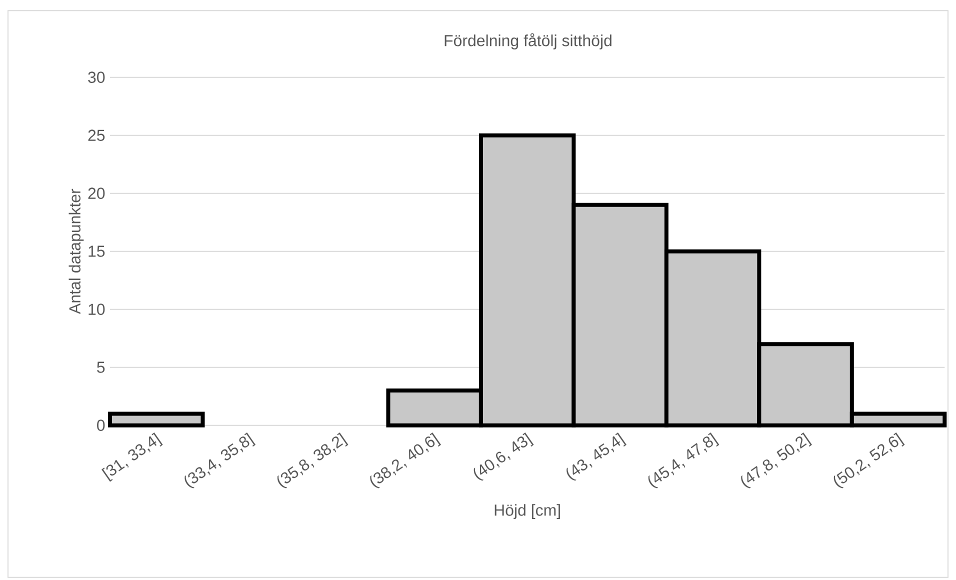 The image size is (956, 580). What do you see at coordinates (96, 309) in the screenshot?
I see `y-tick-label: 10` at bounding box center [96, 309].